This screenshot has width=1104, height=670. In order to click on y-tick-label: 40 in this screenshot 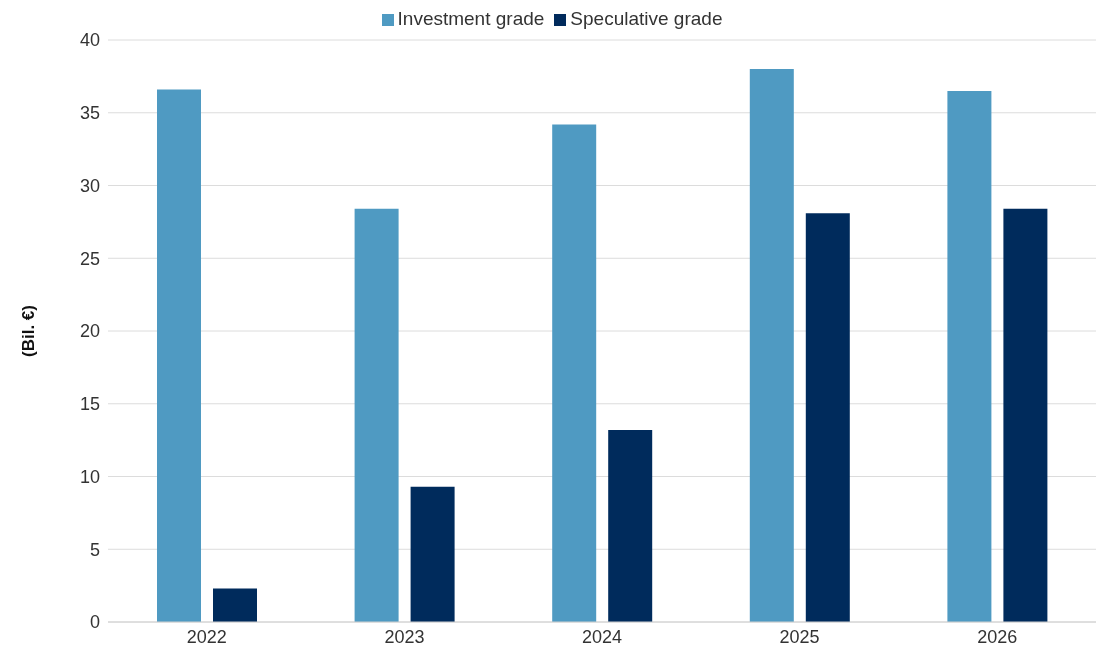, I will do `click(89, 40)`.